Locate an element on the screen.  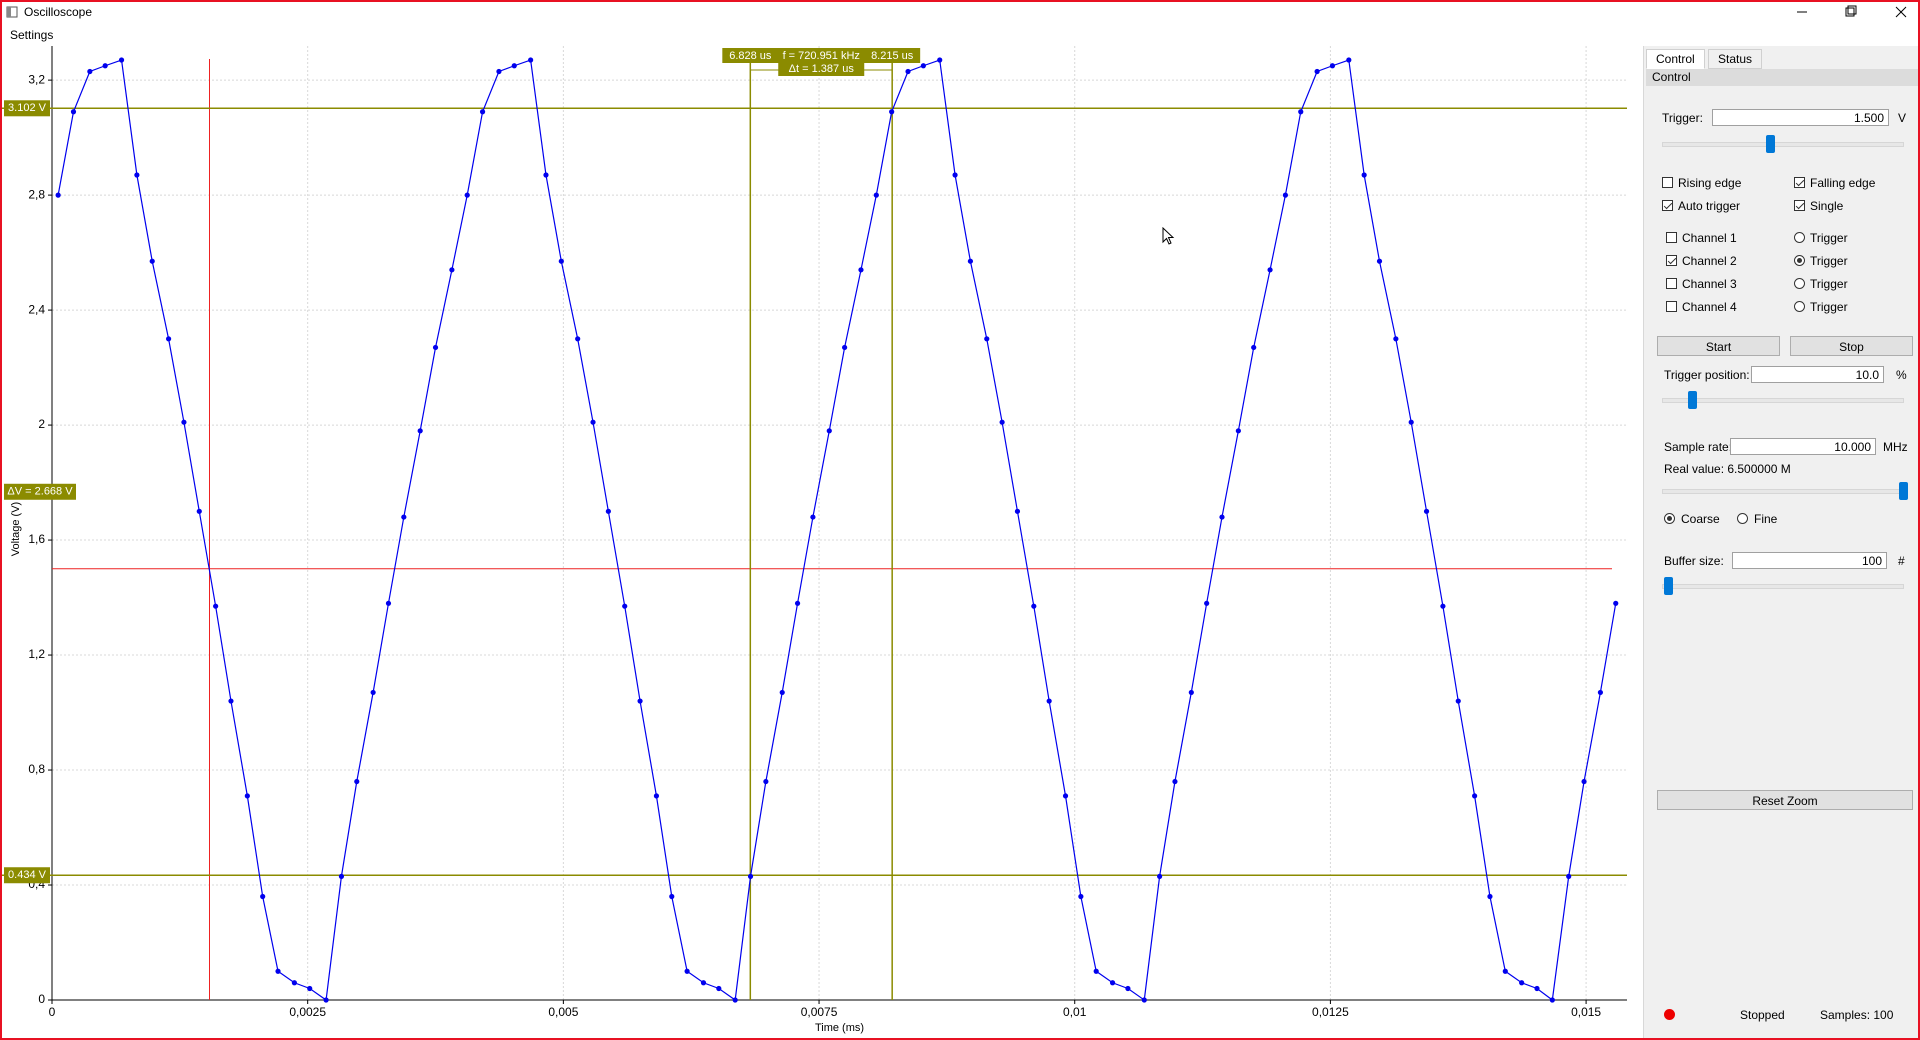
cursor-label: 3.102 V is located at coordinates (27, 108).